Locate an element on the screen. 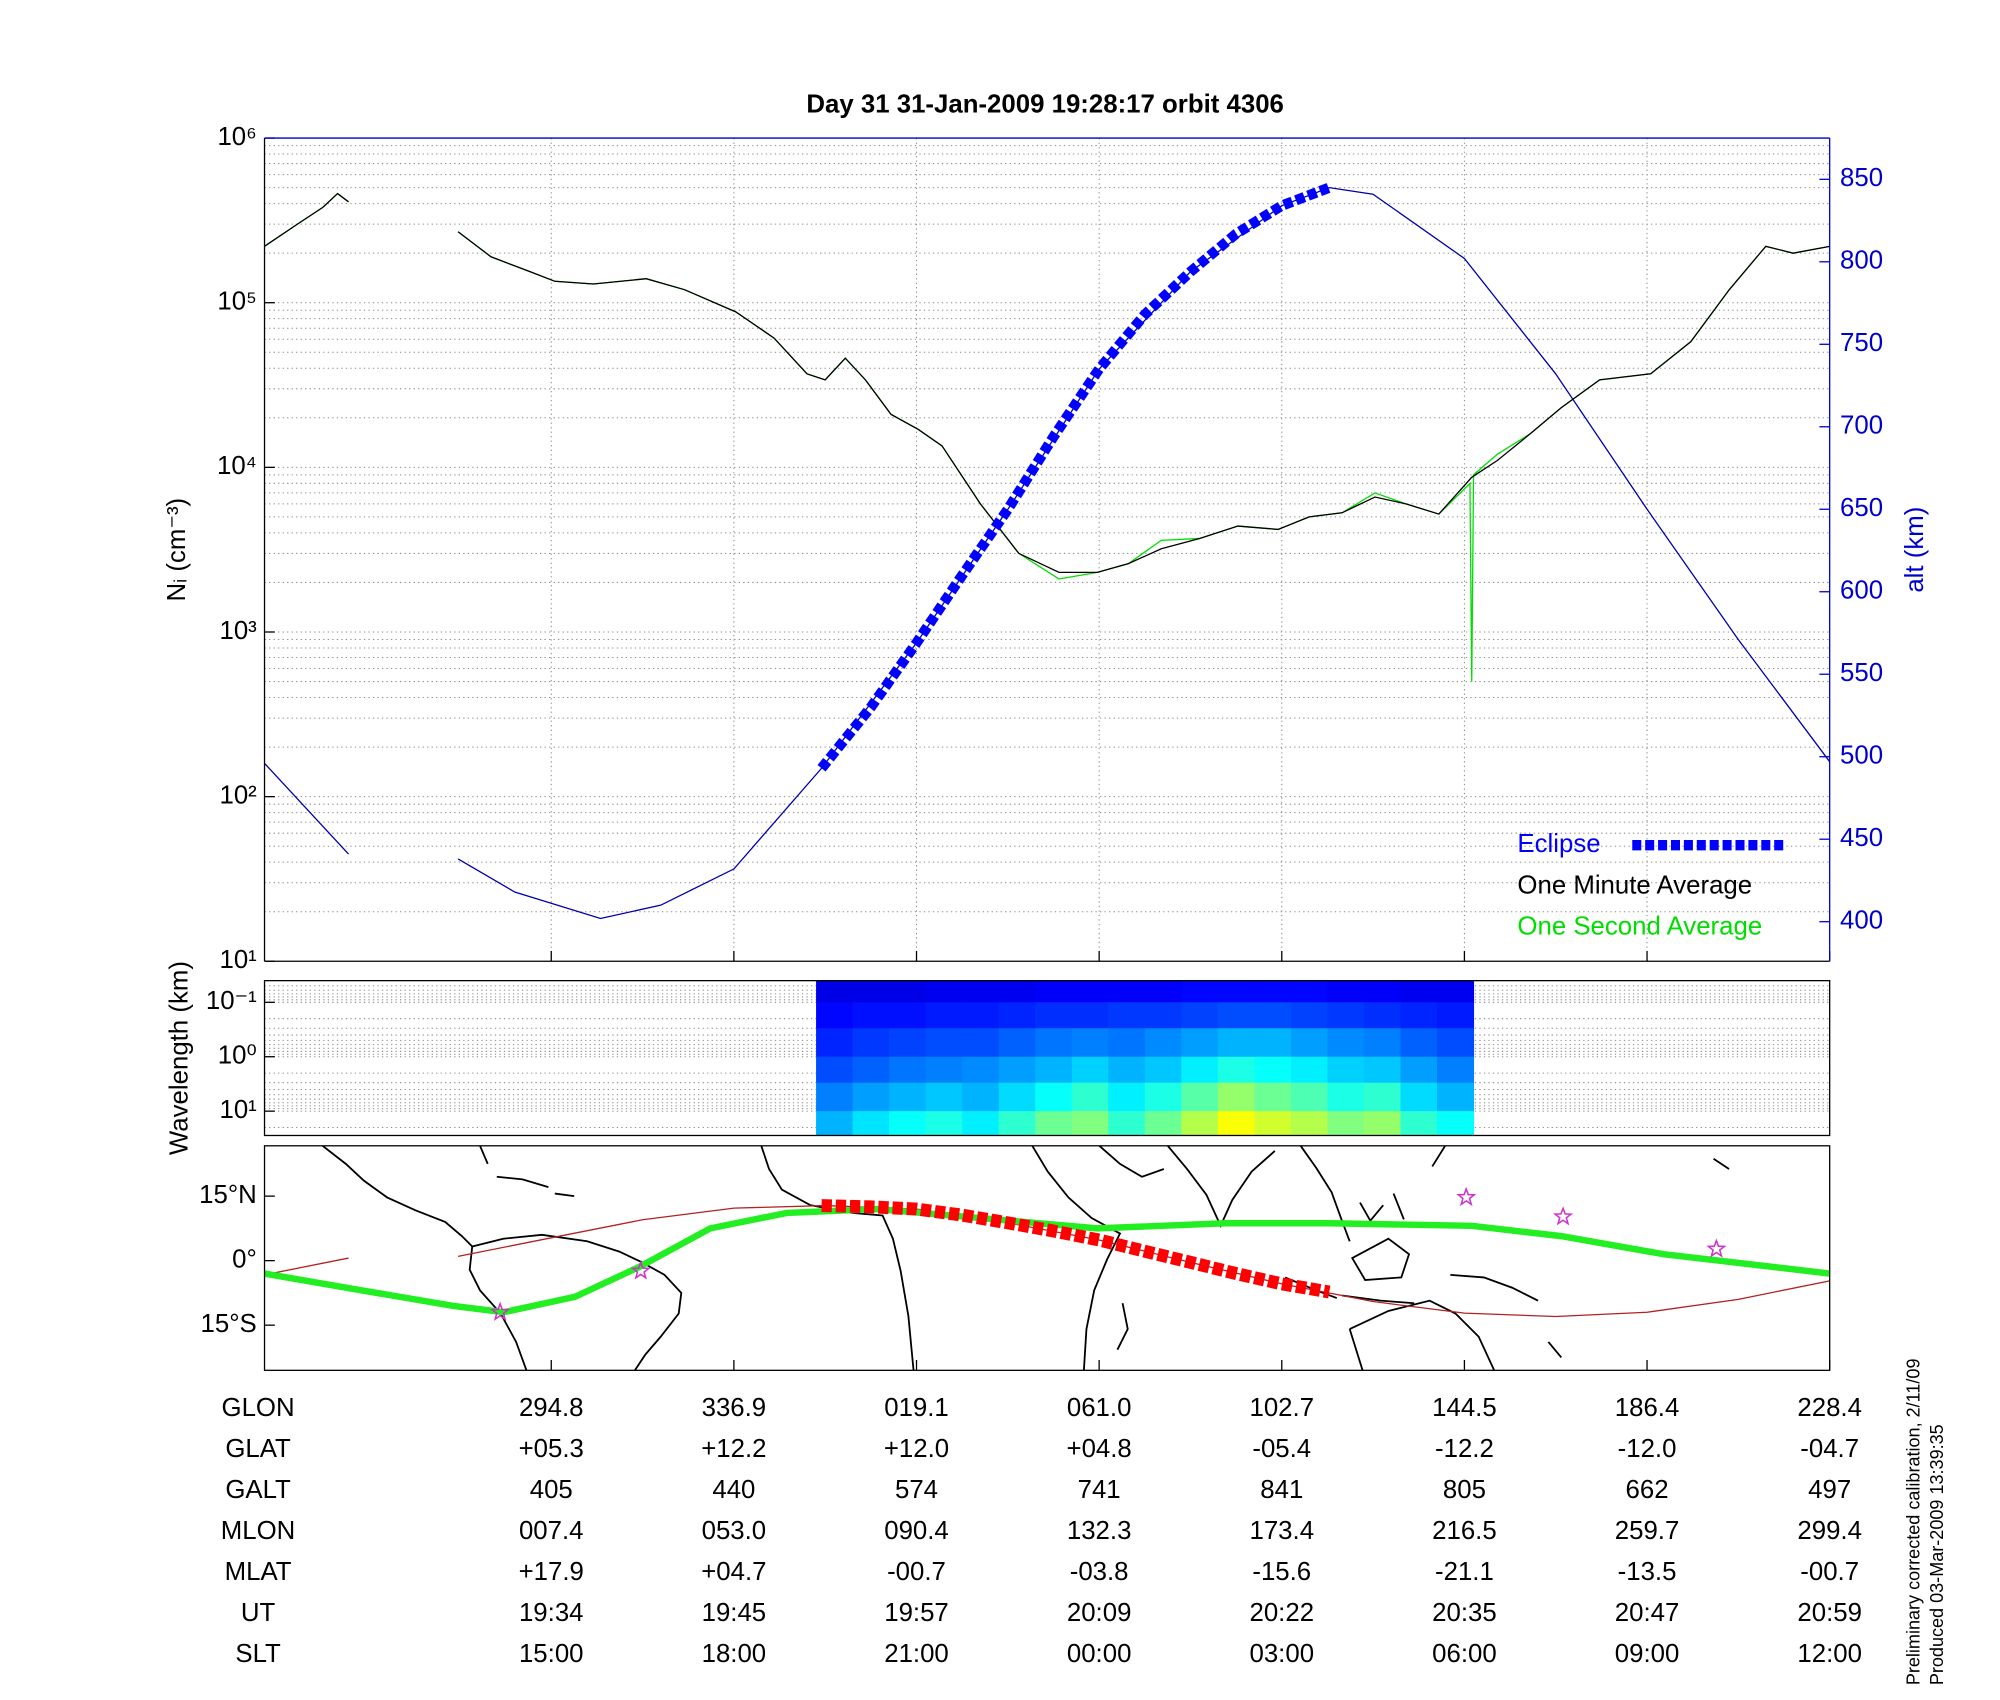  table-cell: 12:00 is located at coordinates (1829, 1654).